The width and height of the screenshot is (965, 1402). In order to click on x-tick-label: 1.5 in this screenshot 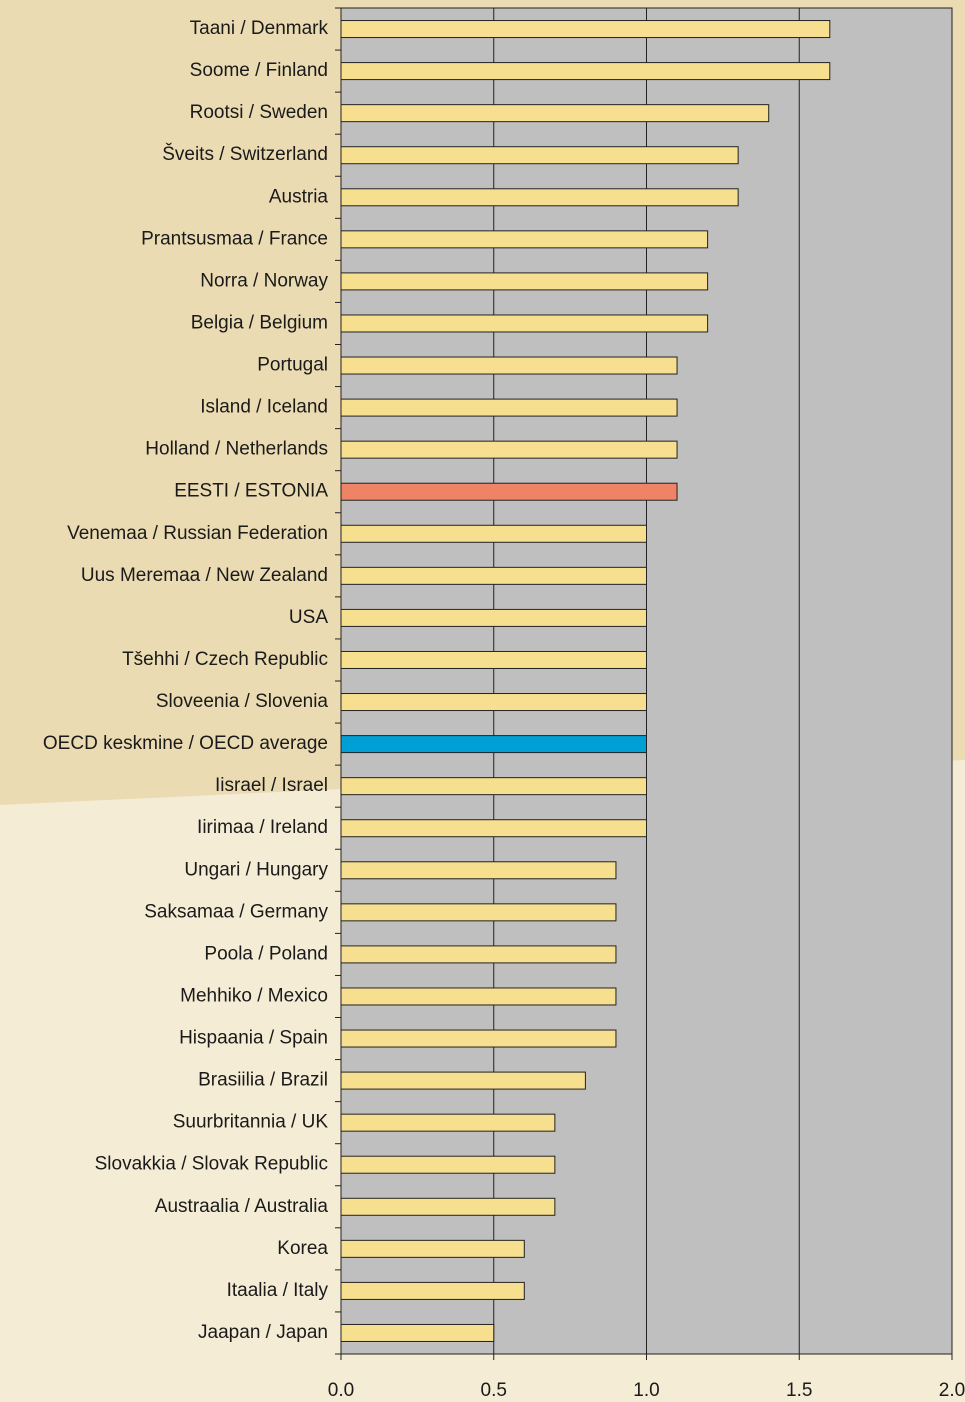, I will do `click(799, 1390)`.